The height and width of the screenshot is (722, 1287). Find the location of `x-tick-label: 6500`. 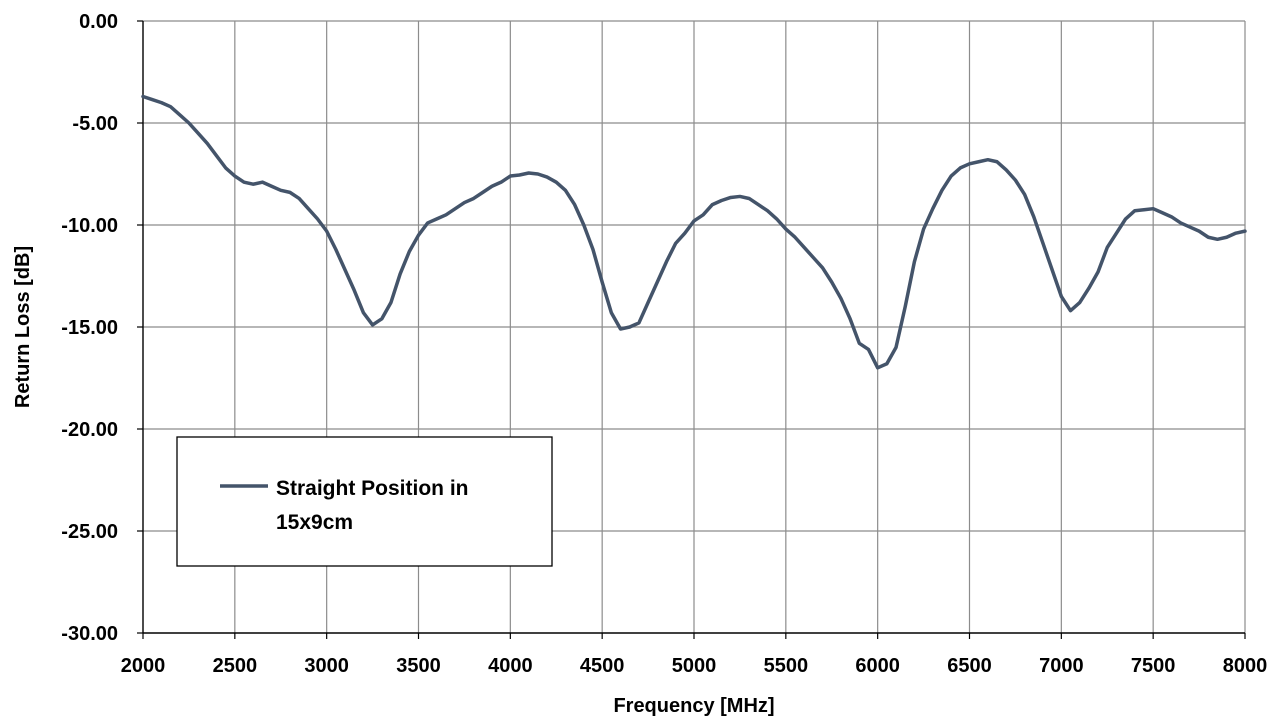

x-tick-label: 6500 is located at coordinates (969, 666).